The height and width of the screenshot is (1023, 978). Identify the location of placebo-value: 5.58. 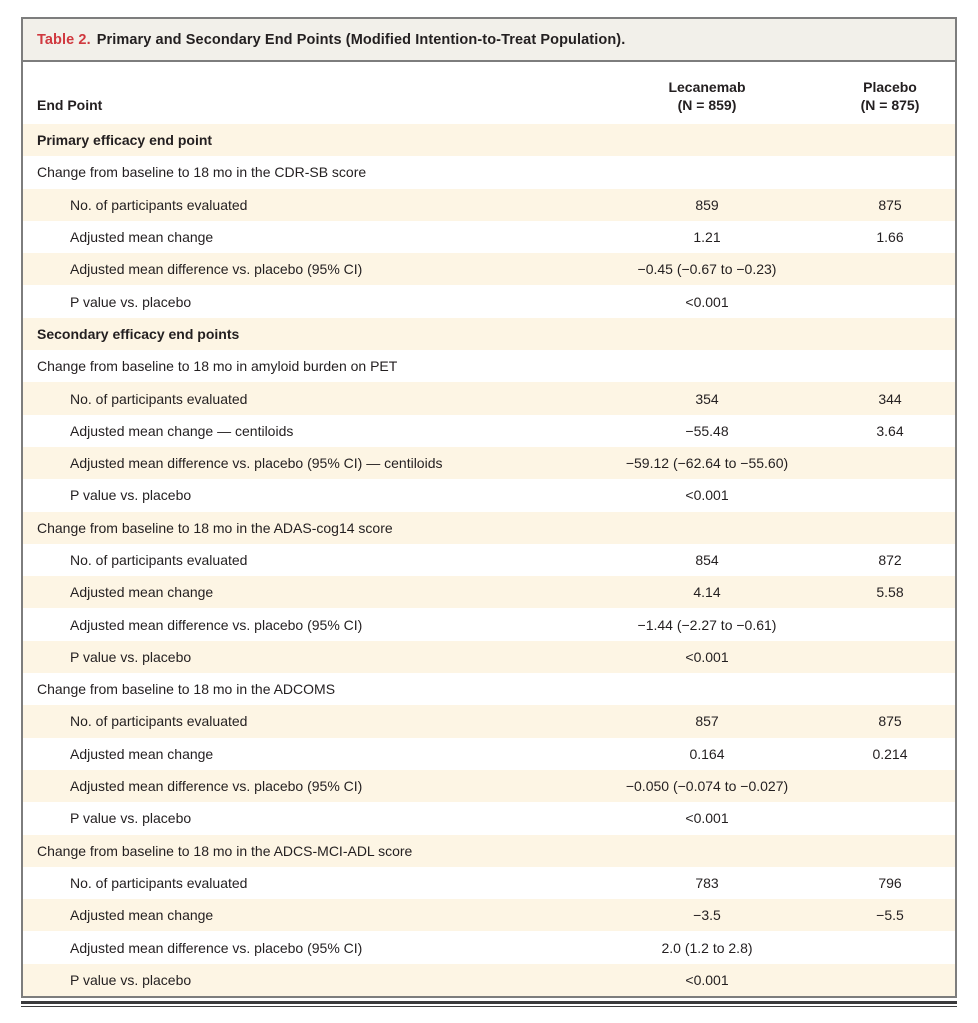
(890, 592).